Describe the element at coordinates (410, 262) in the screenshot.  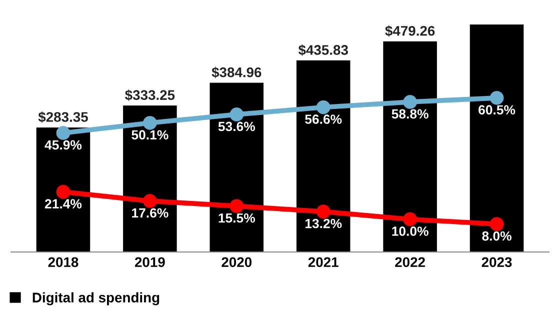
I see `x-tick-label: 2022` at that location.